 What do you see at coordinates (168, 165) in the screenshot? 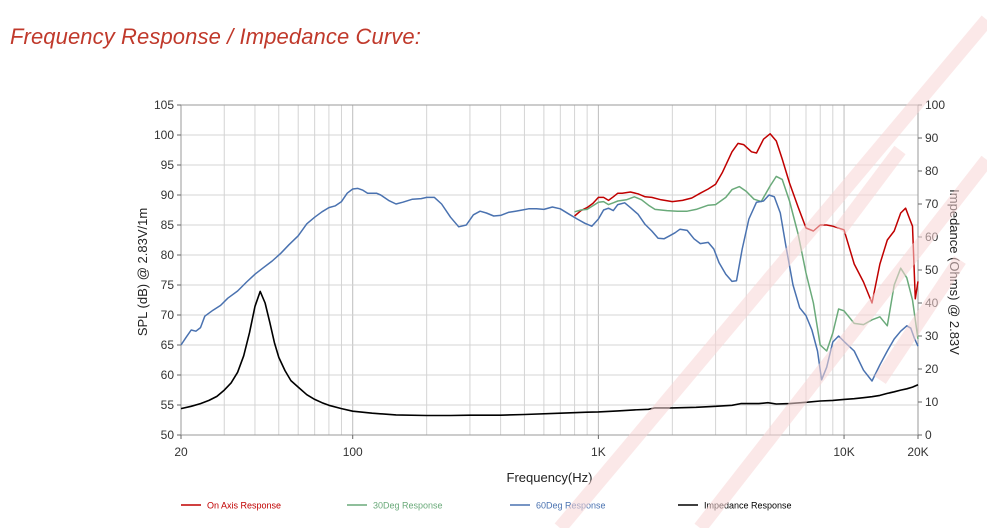
I see `y-tick-label: 95` at bounding box center [168, 165].